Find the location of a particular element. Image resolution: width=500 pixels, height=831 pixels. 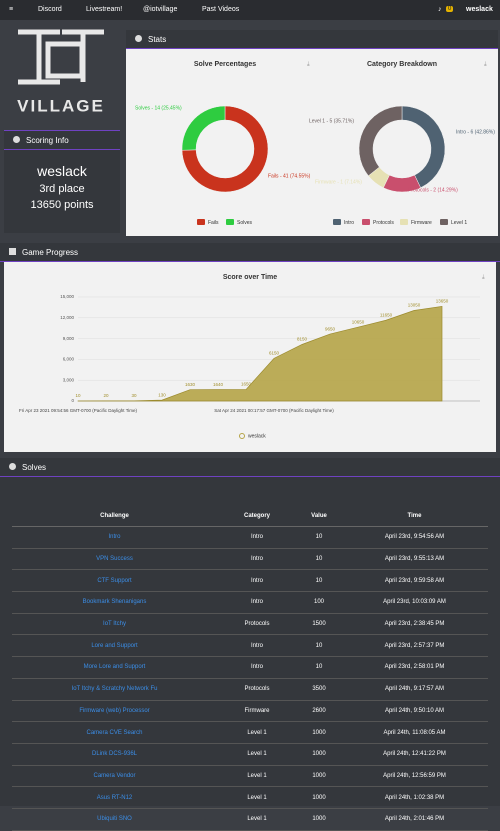

table-cell: Ubiquiti SNO is located at coordinates (114, 819).